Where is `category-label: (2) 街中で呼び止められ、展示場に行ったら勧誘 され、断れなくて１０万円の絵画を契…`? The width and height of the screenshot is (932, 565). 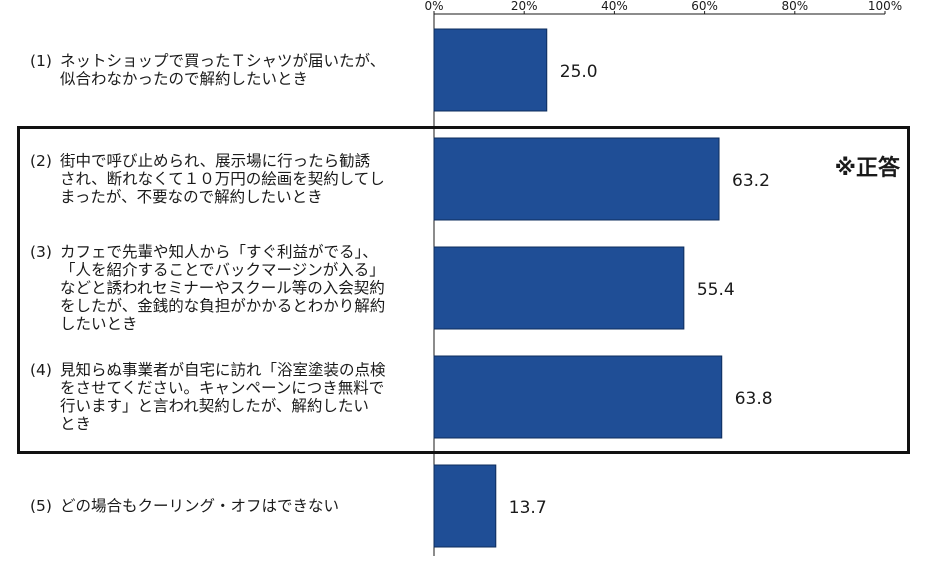 category-label: (2) 街中で呼び止められ、展示場に行ったら勧誘 され、断れなくて１０万円の絵画を契… is located at coordinates (230, 179).